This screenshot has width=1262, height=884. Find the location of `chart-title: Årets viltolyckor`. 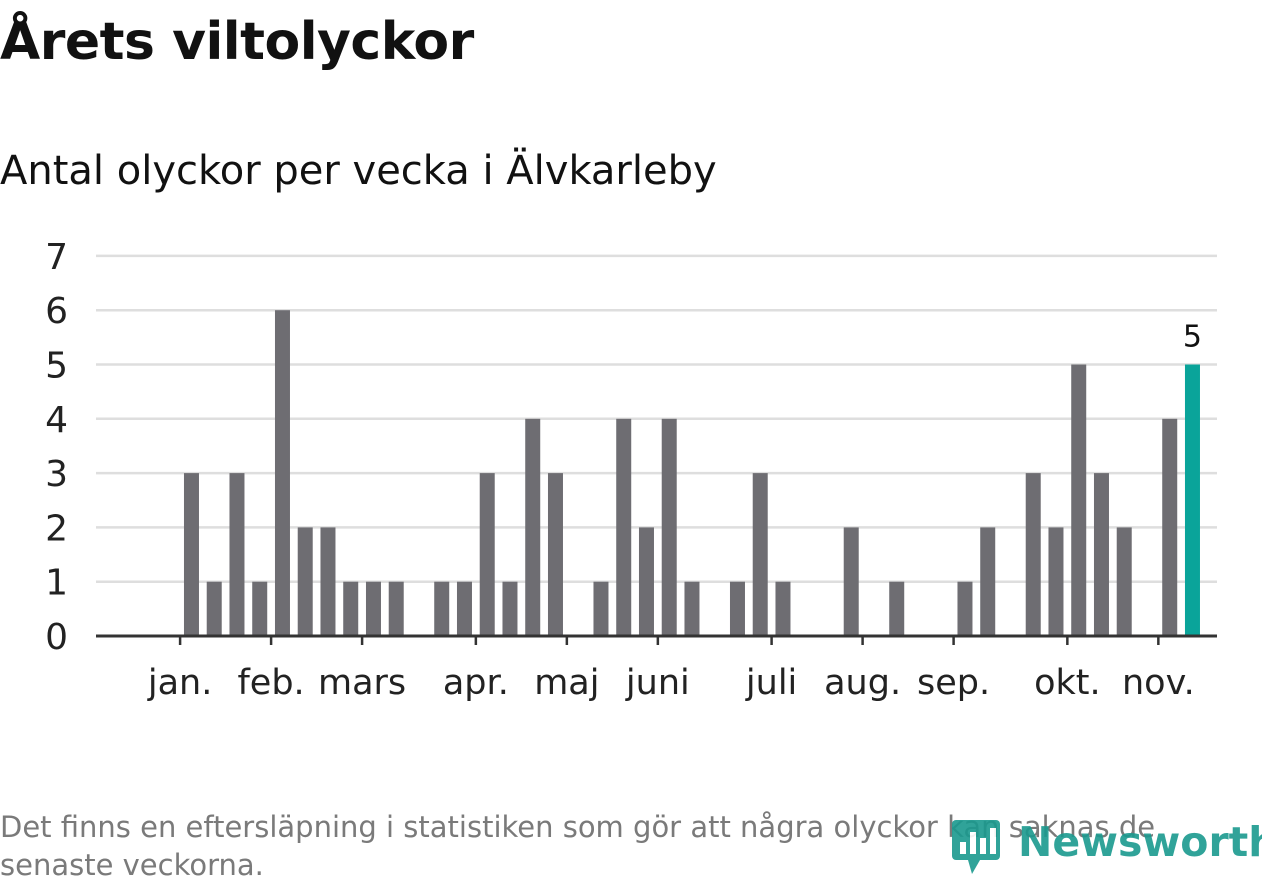

chart-title: Årets viltolyckor is located at coordinates (237, 42).